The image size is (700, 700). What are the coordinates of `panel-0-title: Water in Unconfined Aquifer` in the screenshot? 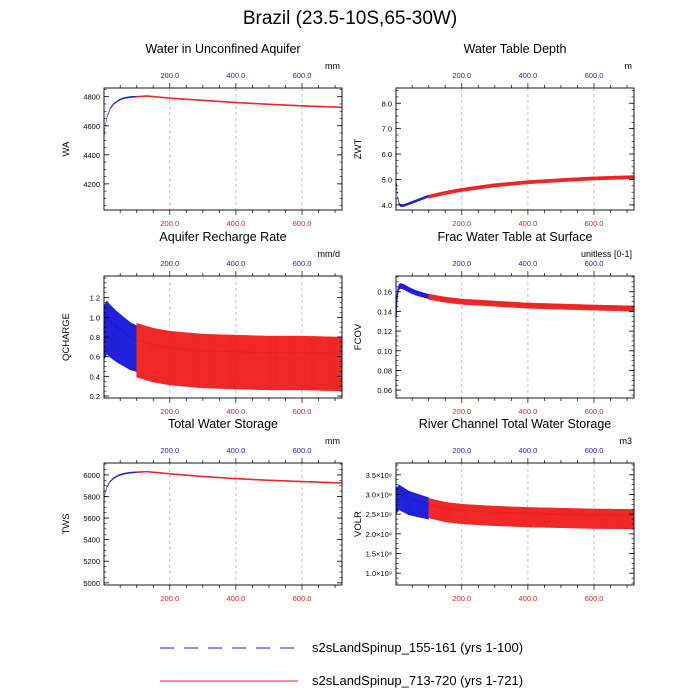 It's located at (222, 49).